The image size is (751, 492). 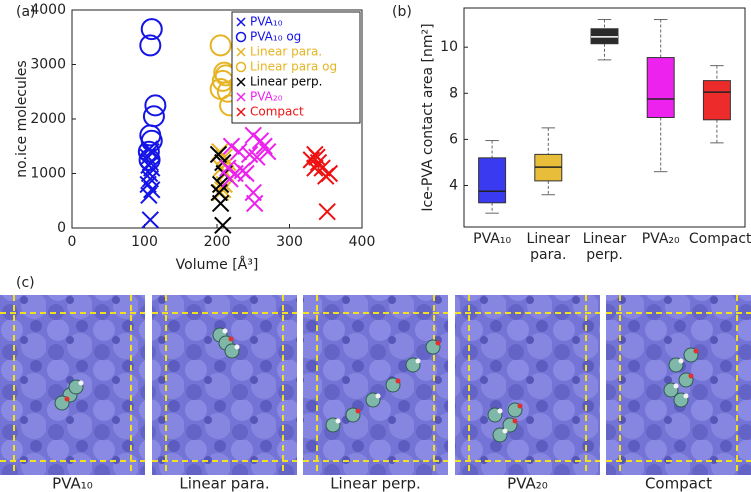 I want to click on y-tick-label: 1000, so click(x=48, y=174).